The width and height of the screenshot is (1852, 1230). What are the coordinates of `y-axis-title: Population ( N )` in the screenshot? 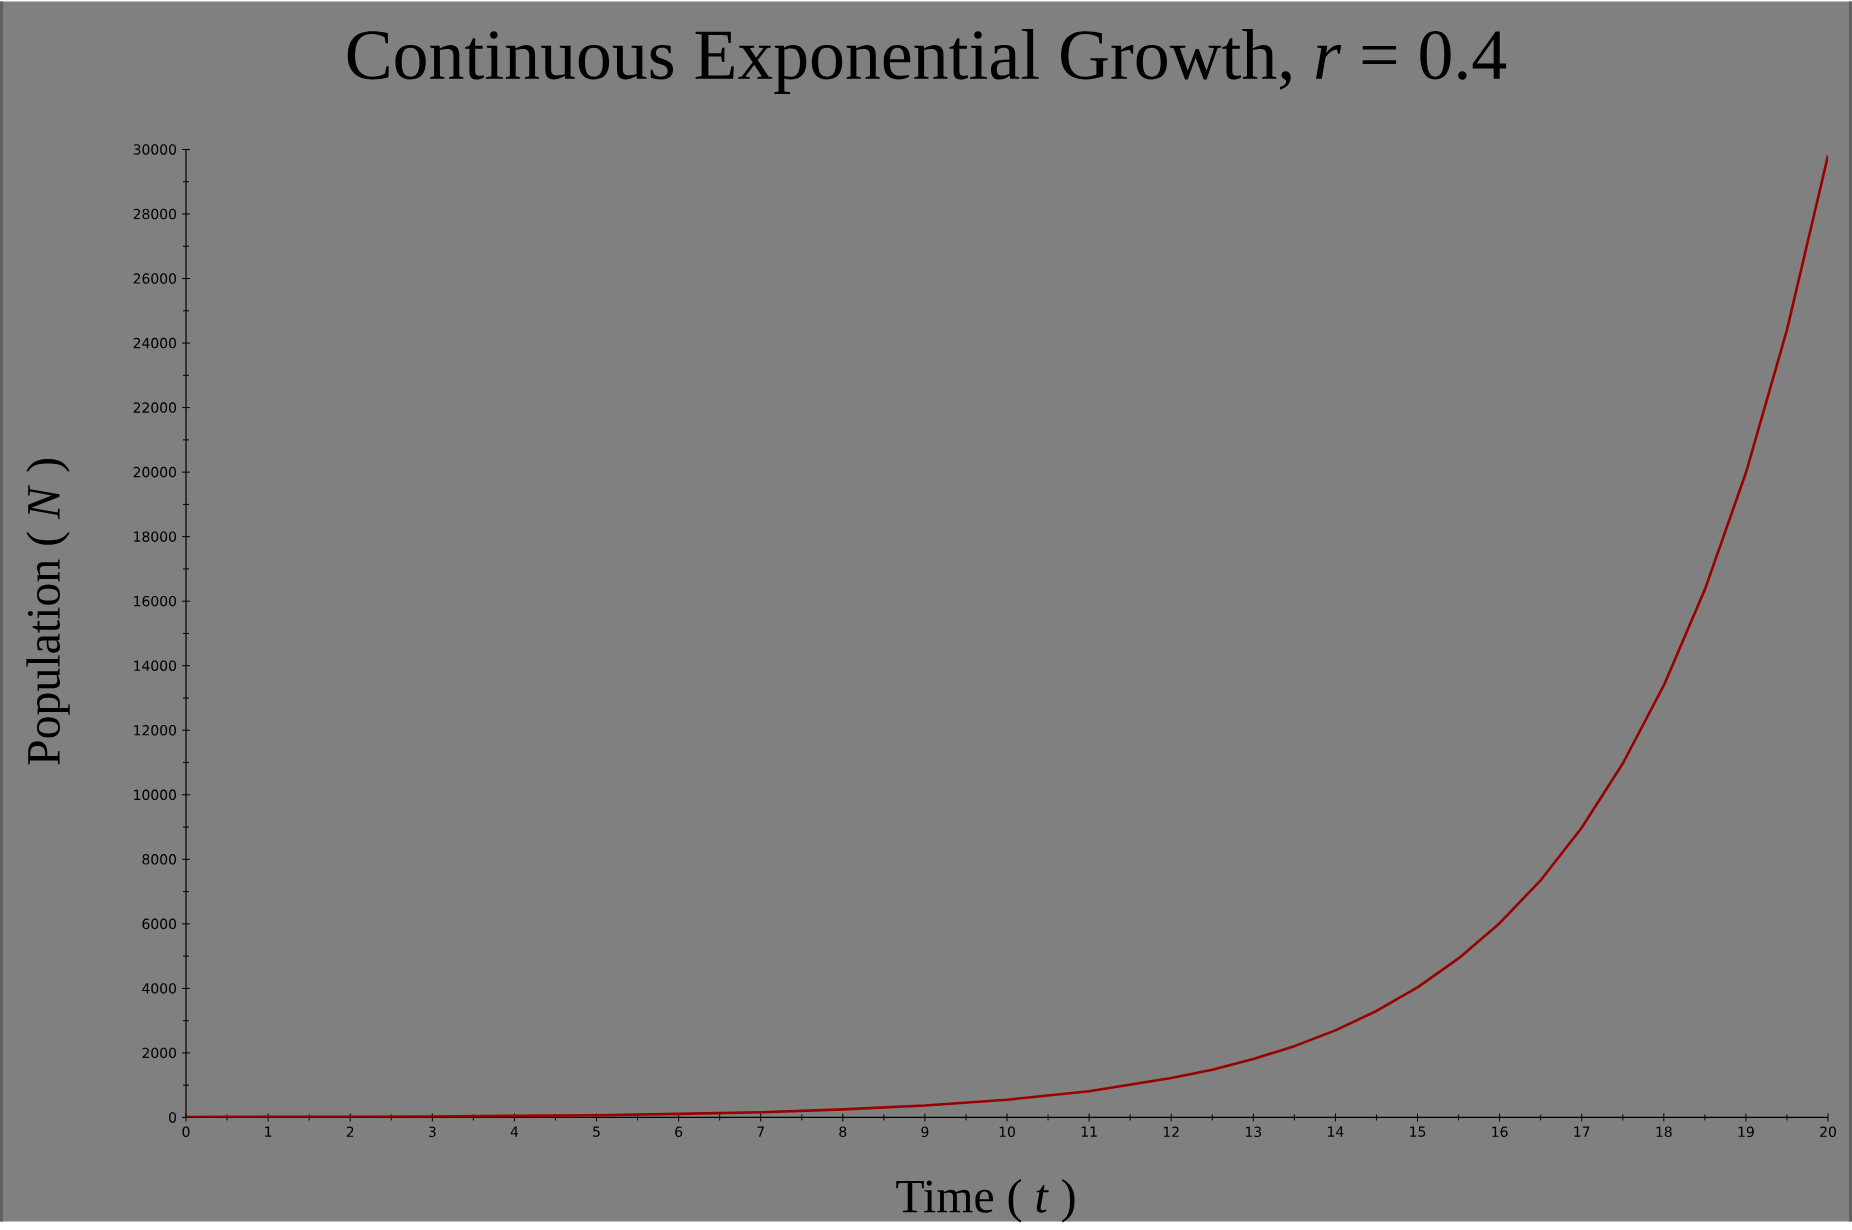 It's located at (48, 612).